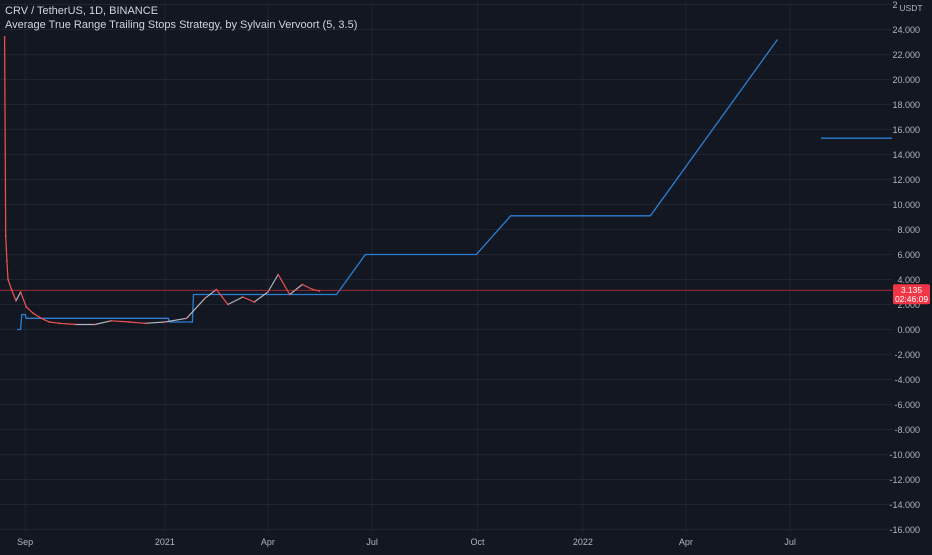 The image size is (932, 555). I want to click on x-tick-label: 2022, so click(583, 542).